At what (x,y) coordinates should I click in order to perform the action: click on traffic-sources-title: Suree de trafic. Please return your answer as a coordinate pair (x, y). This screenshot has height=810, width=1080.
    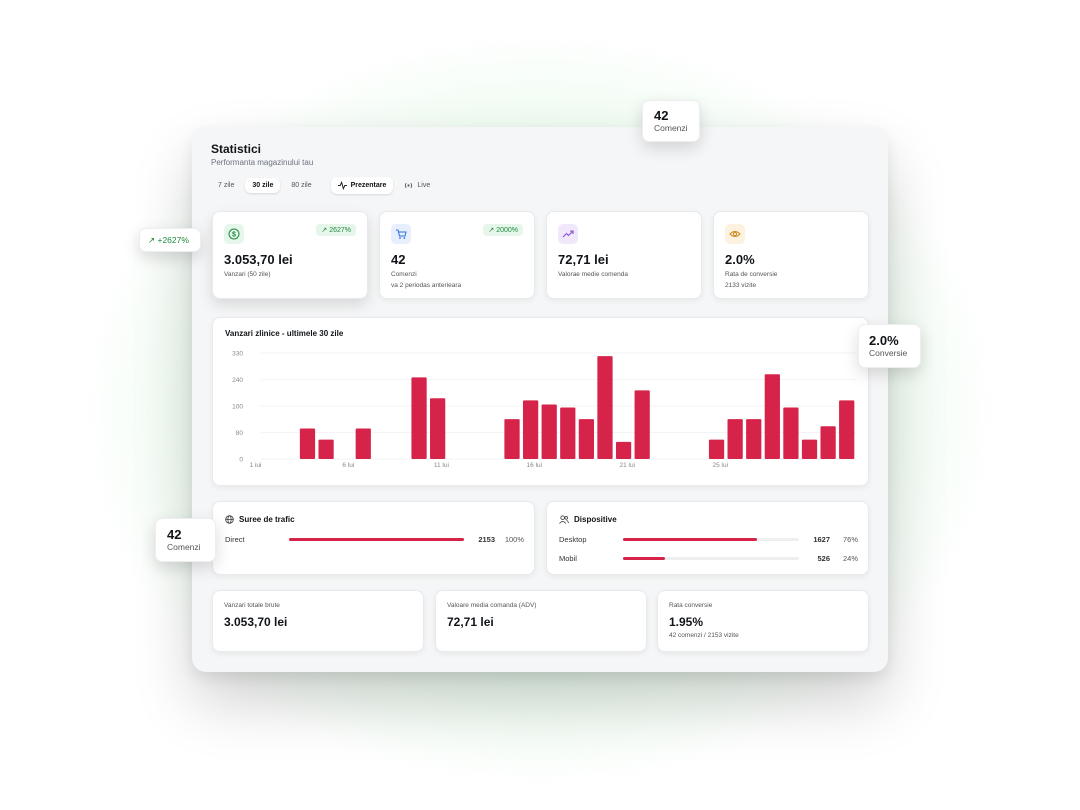
    Looking at the image, I should click on (260, 519).